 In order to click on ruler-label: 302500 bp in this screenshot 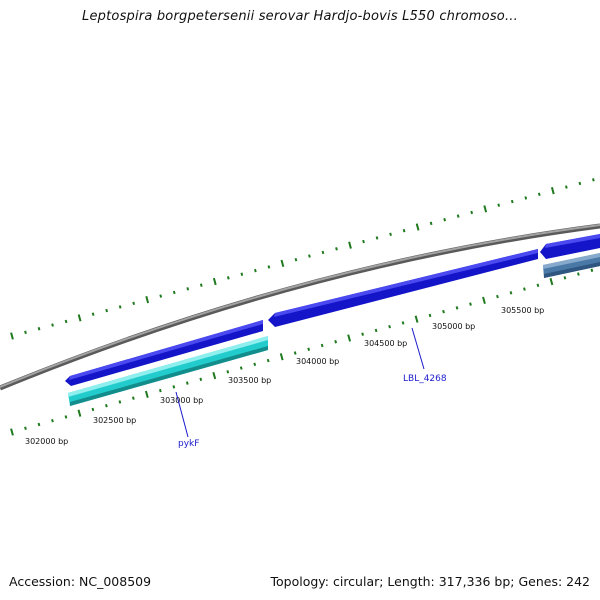, I will do `click(114, 420)`.